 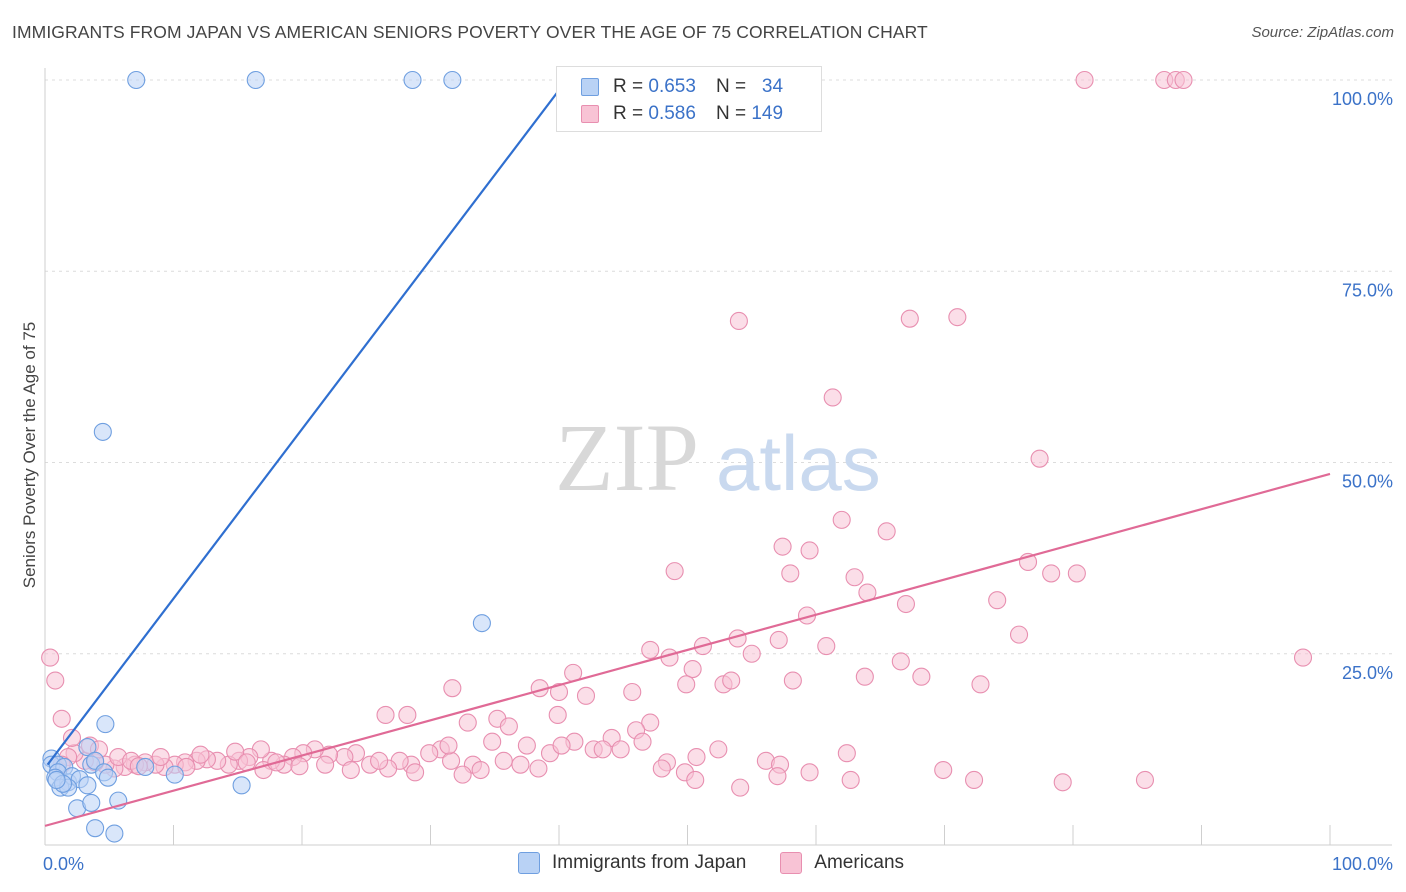 I want to click on correlation-legend: R = 0.653 N = 34 R = 0.586 N = 149, so click(x=689, y=99).